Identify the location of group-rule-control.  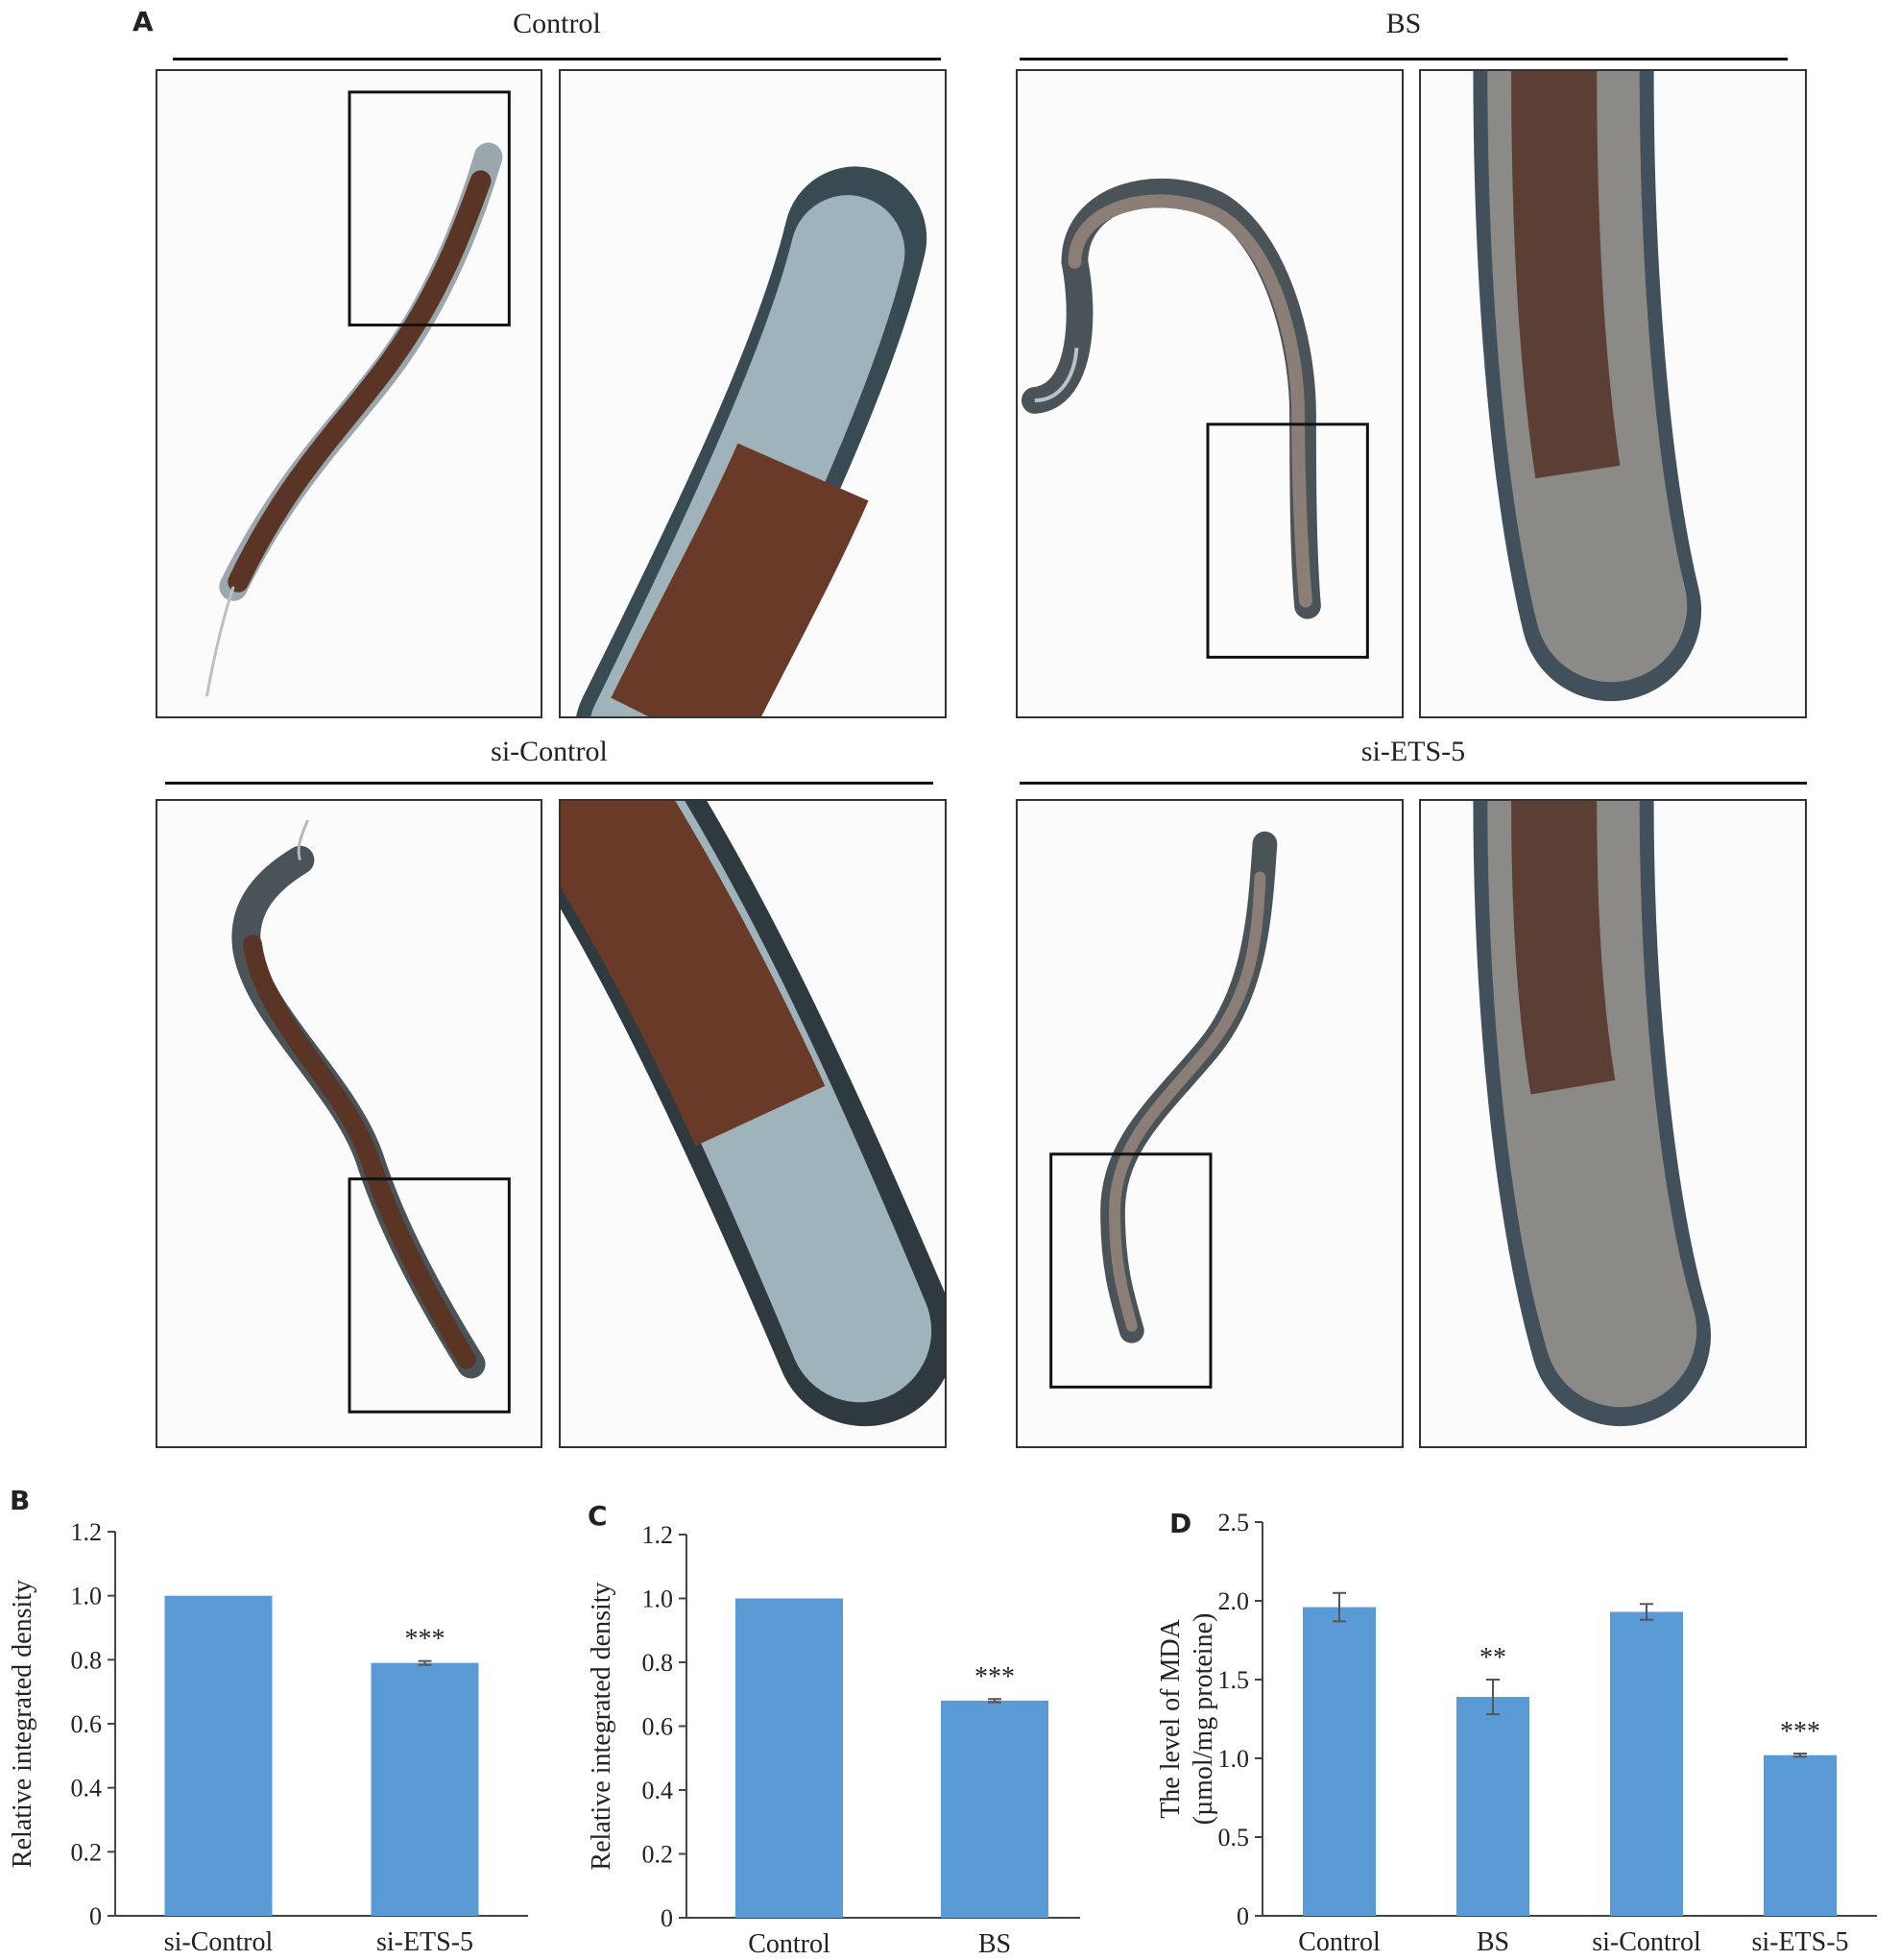
(557, 59).